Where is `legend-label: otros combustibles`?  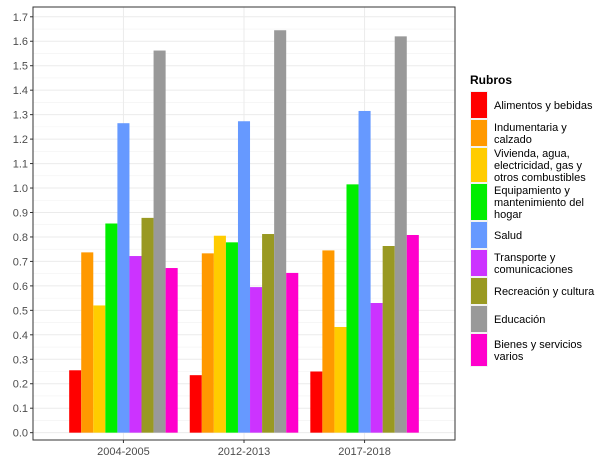
legend-label: otros combustibles is located at coordinates (540, 178).